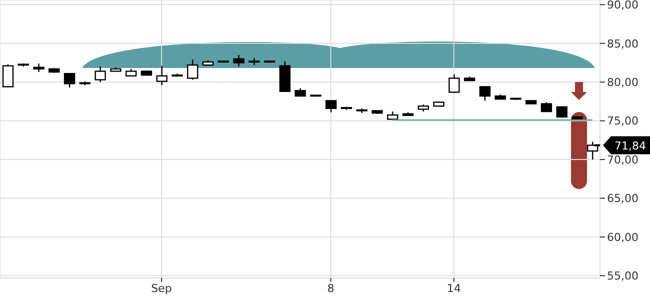  Describe the element at coordinates (630, 145) in the screenshot. I see `text: 71,84` at that location.